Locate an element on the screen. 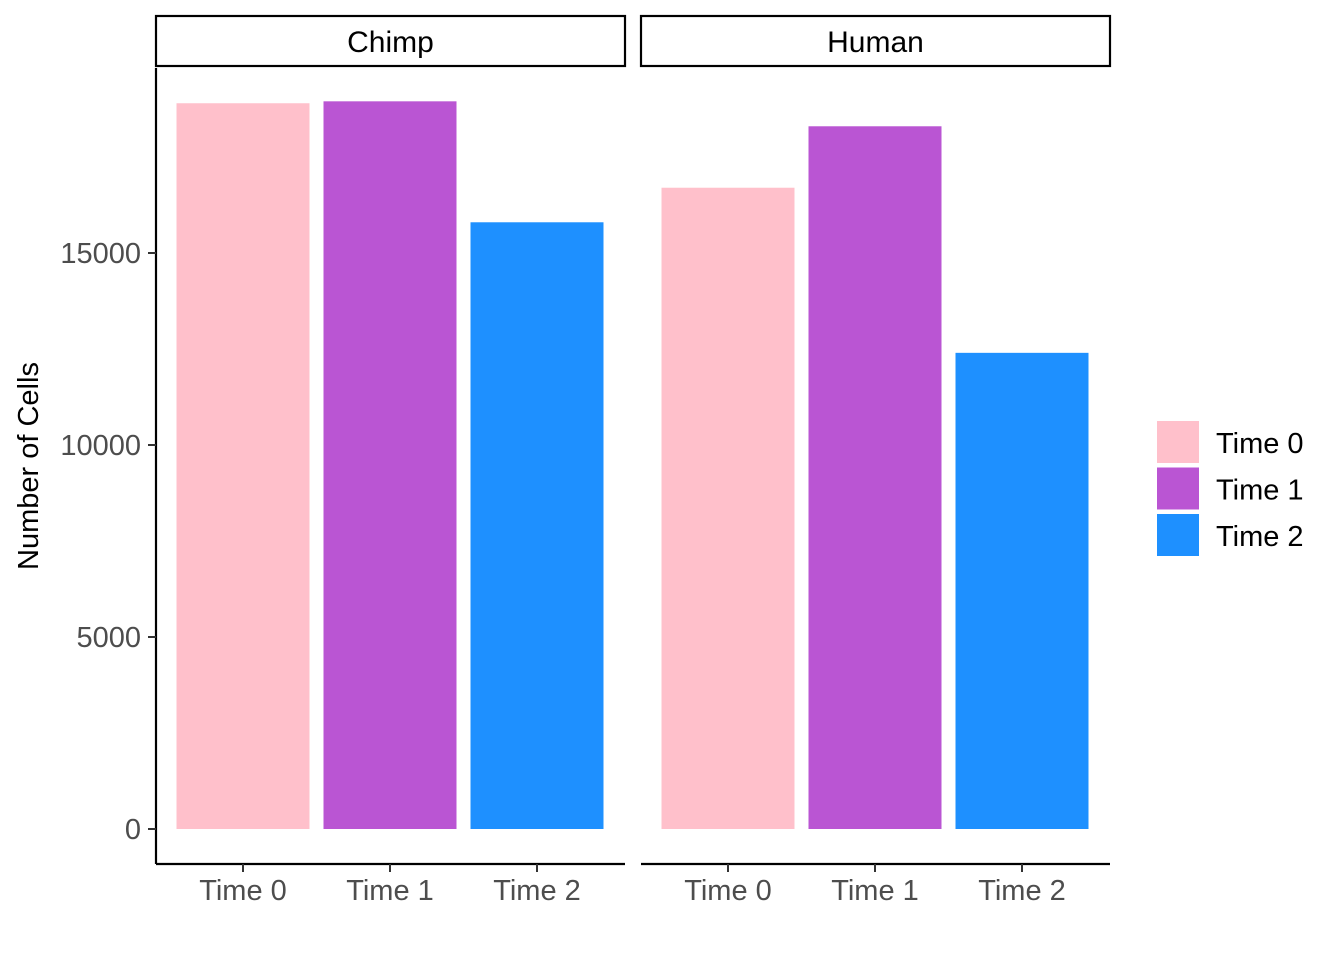 This screenshot has height=960, width=1344. legend-label: Time 0 is located at coordinates (1260, 444).